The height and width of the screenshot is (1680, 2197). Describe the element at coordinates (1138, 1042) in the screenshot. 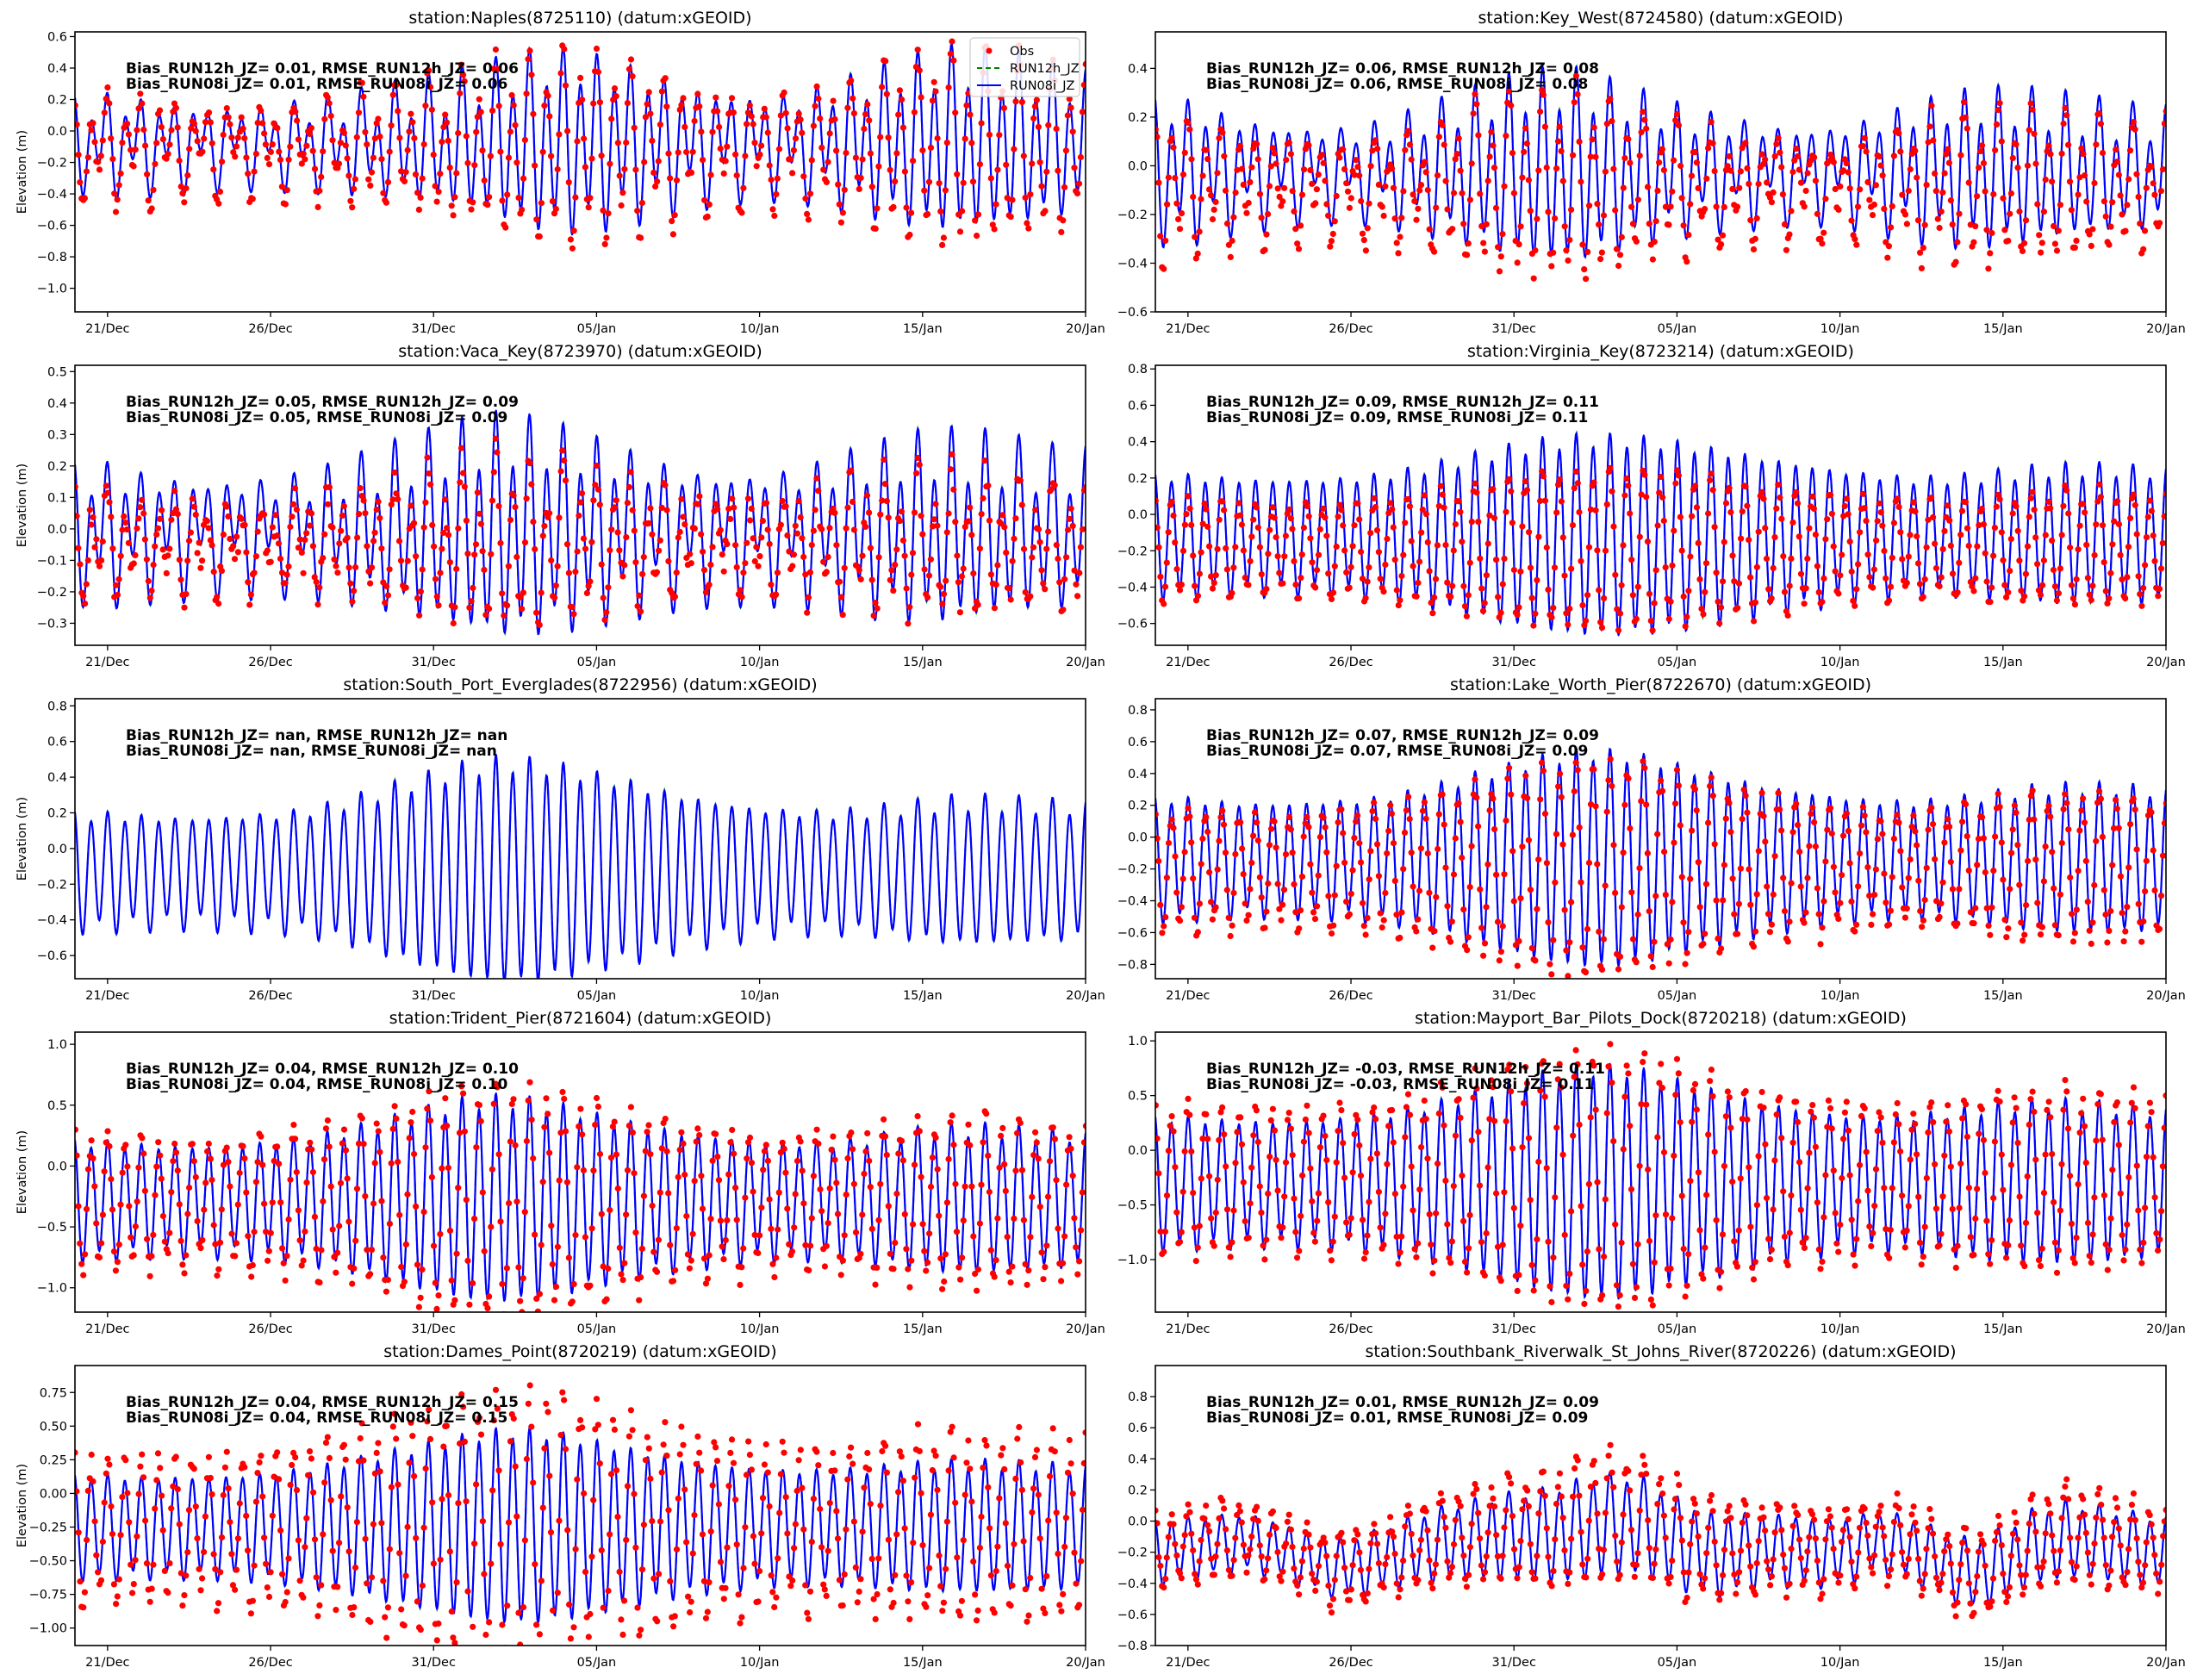

I see `y-tick-label: 1.0` at that location.